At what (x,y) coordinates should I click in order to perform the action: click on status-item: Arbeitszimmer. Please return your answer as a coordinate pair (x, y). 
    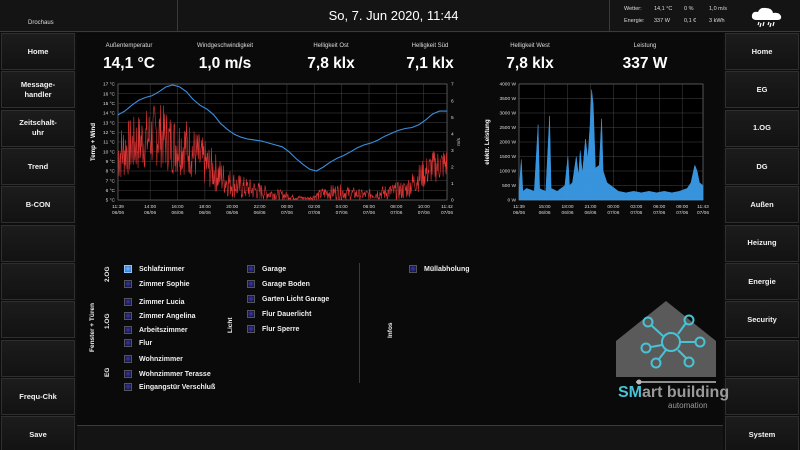
    Looking at the image, I should click on (156, 330).